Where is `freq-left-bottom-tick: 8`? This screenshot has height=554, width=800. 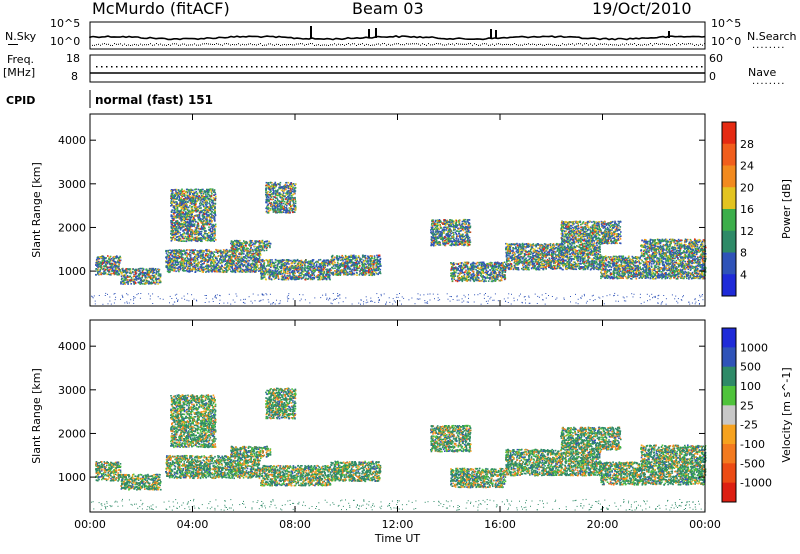
freq-left-bottom-tick: 8 is located at coordinates (74, 76).